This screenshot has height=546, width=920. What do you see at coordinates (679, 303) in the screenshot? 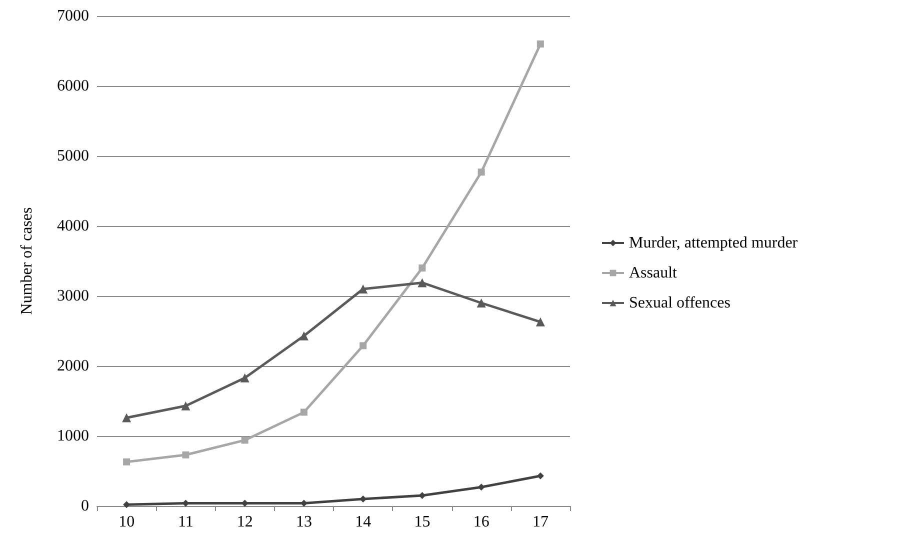
I see `legend-label: Sexual offences` at bounding box center [679, 303].